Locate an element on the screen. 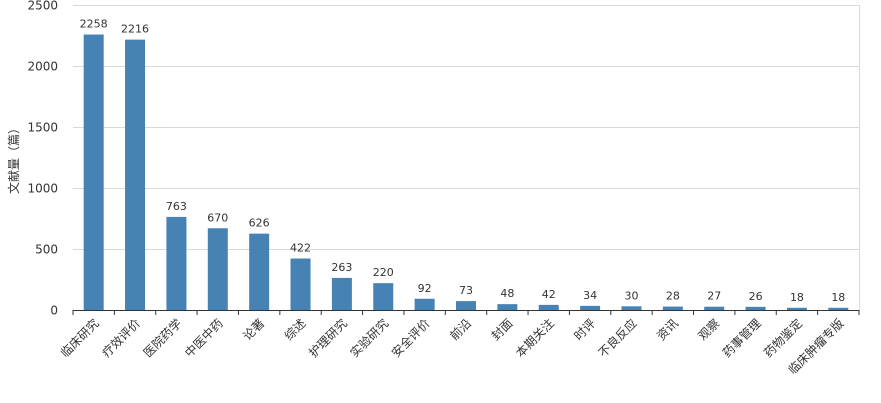  data-label: 28 is located at coordinates (673, 296).